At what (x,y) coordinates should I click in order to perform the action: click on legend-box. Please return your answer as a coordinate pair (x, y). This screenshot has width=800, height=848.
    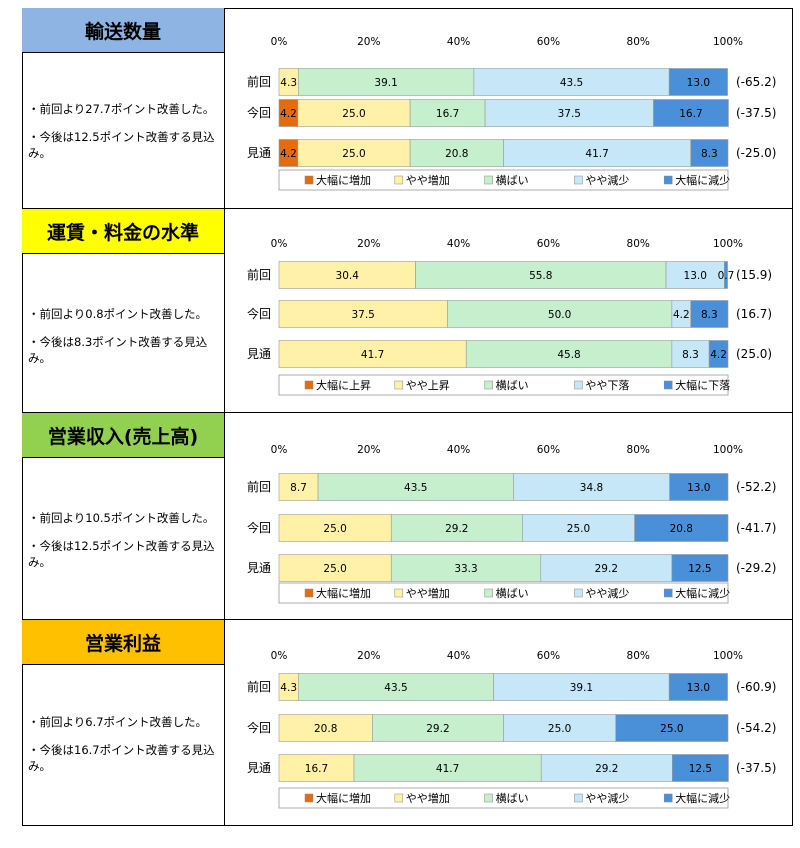
    Looking at the image, I should click on (503, 593).